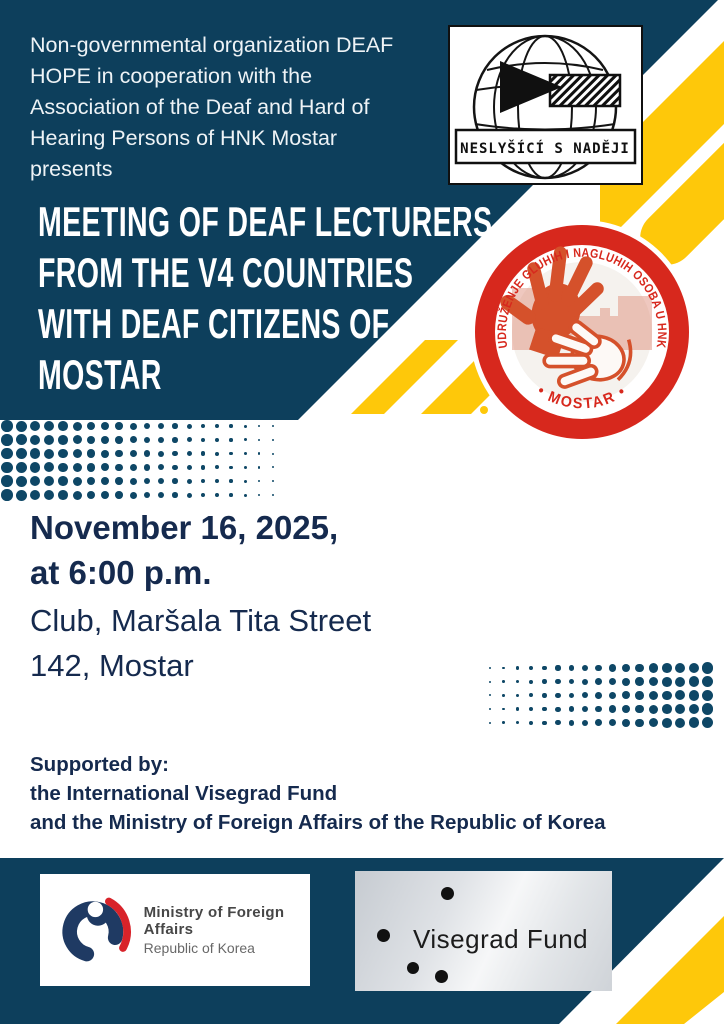 This screenshot has width=724, height=1024. I want to click on intro-line: HOPE in cooperation with the, so click(171, 76).